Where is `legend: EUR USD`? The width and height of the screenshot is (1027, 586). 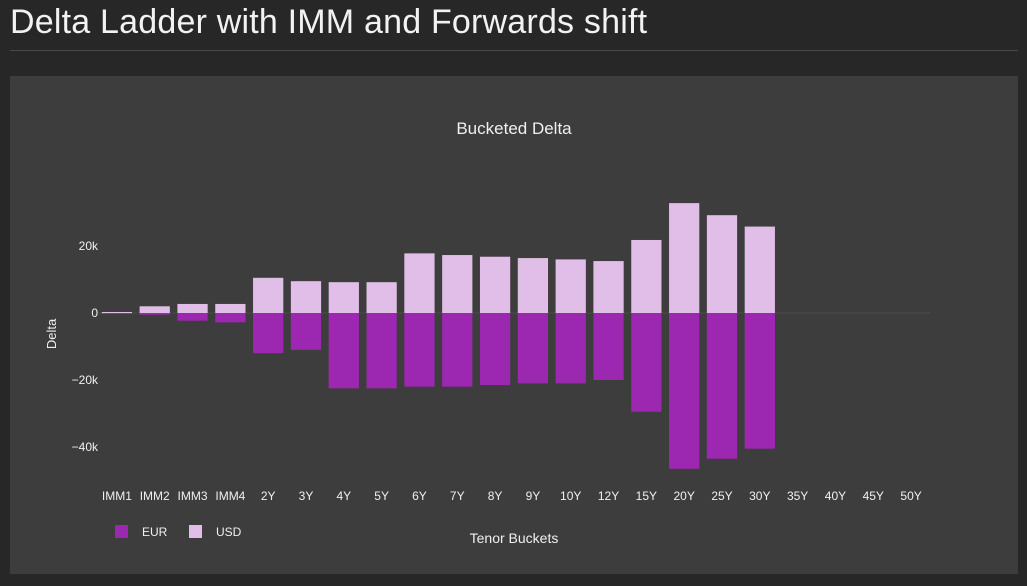
legend: EUR USD is located at coordinates (178, 532).